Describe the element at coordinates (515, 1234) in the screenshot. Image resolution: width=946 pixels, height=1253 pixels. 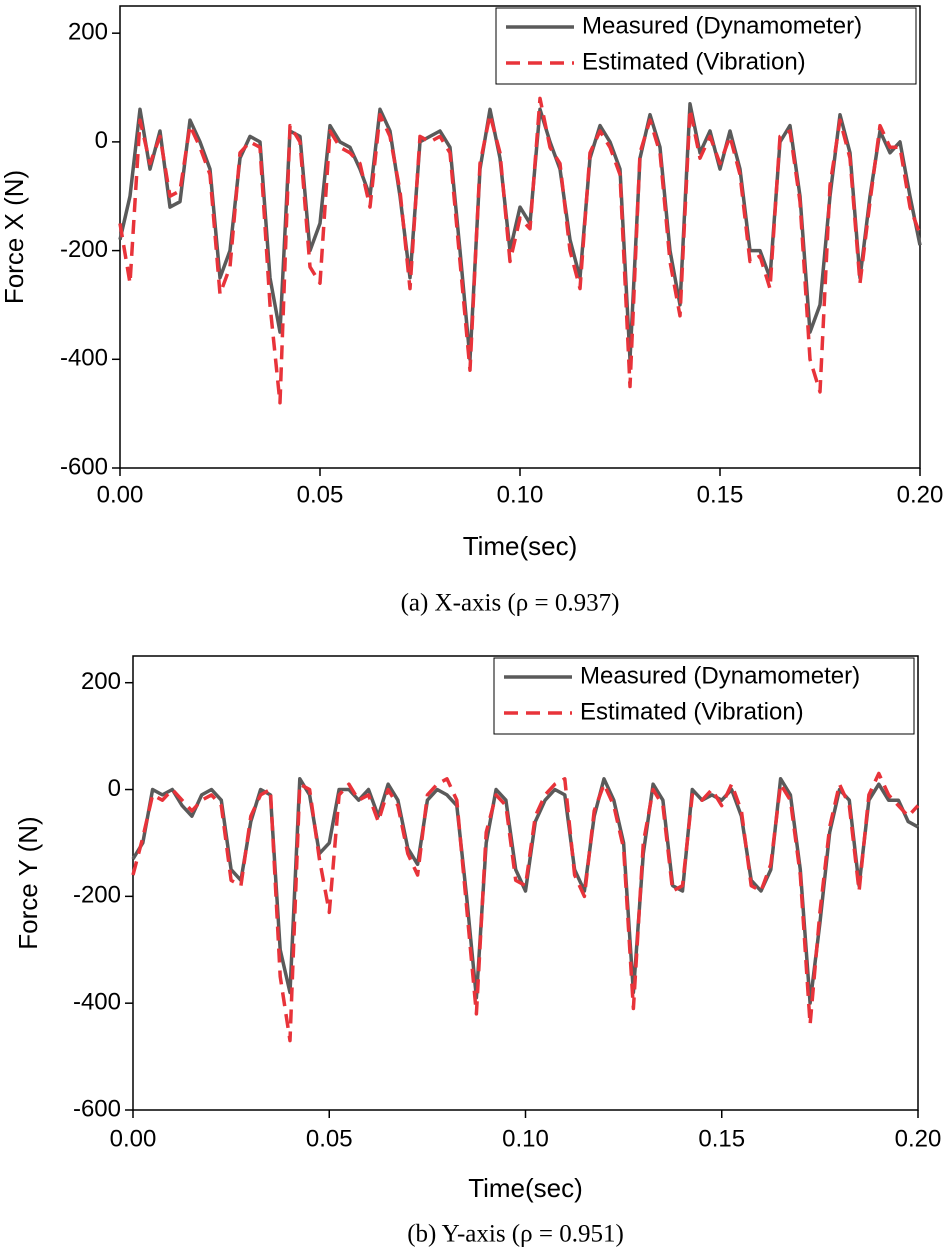
I see `caption: (b) Y-axis (ρ = 0.951)` at that location.